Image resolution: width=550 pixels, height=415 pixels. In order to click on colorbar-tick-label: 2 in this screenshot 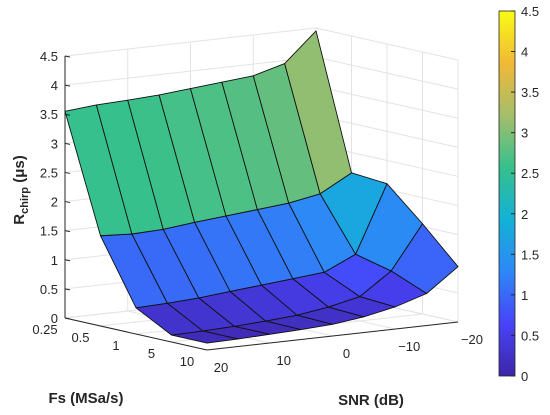, I will do `click(524, 214)`.